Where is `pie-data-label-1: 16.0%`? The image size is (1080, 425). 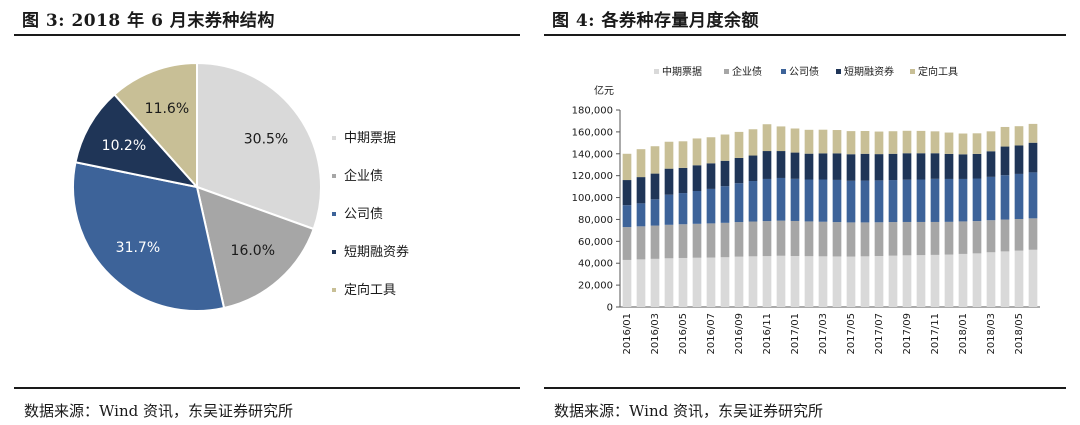
pie-data-label-1: 16.0% is located at coordinates (253, 251).